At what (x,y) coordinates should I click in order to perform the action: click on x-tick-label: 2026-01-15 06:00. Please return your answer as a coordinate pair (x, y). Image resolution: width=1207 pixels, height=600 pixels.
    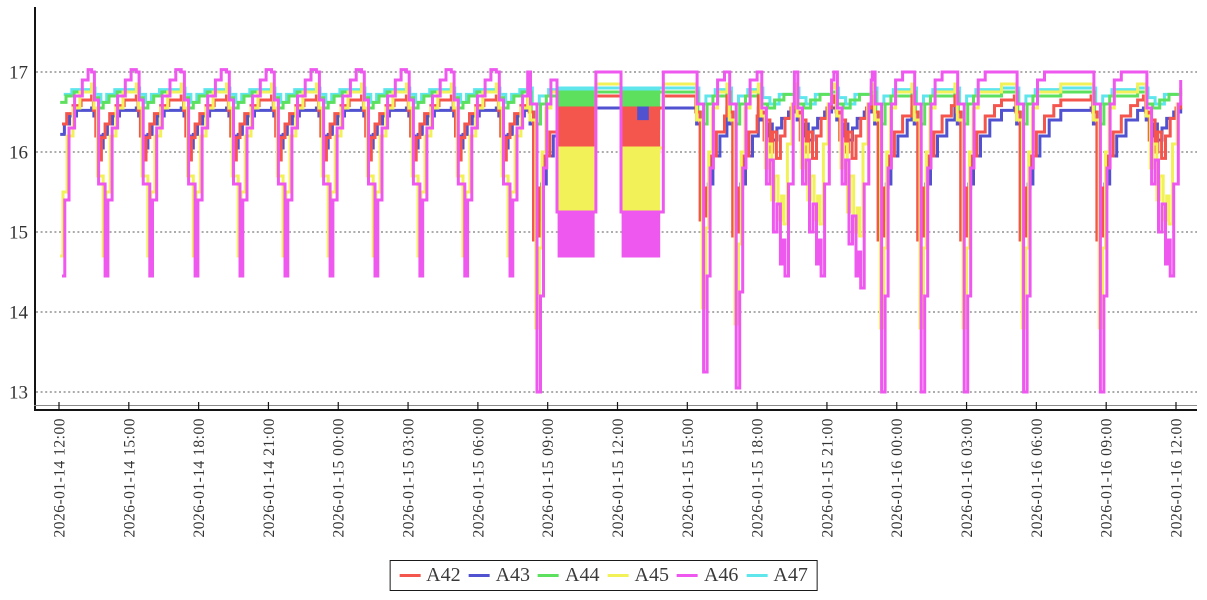
    Looking at the image, I should click on (478, 478).